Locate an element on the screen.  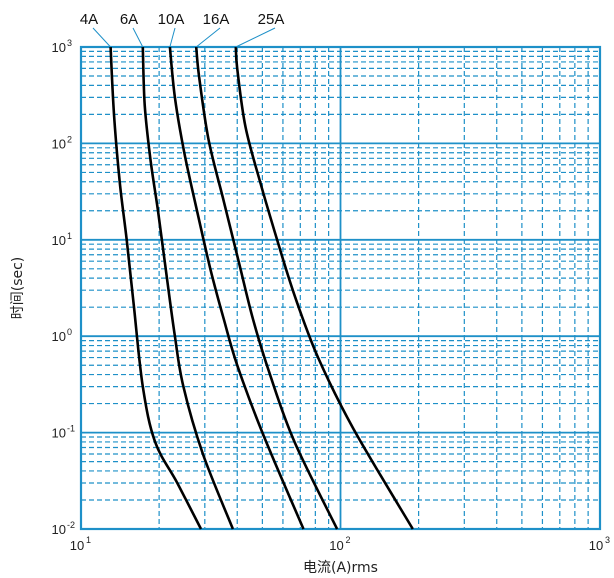
y-tick-exponent: 3 is located at coordinates (69, 43).